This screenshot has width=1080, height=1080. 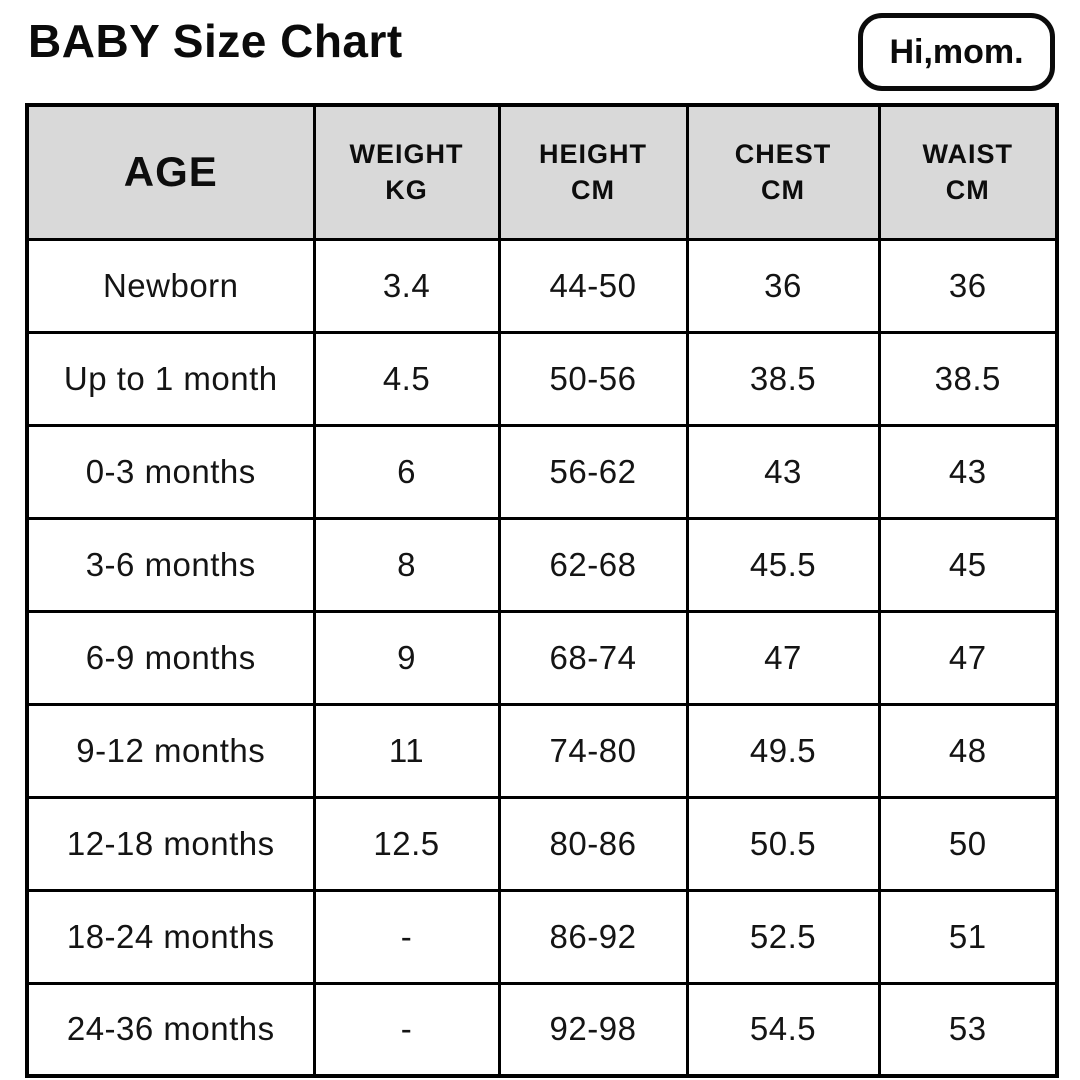 I want to click on column-header-waist-cm: WAIST CM, so click(x=968, y=172).